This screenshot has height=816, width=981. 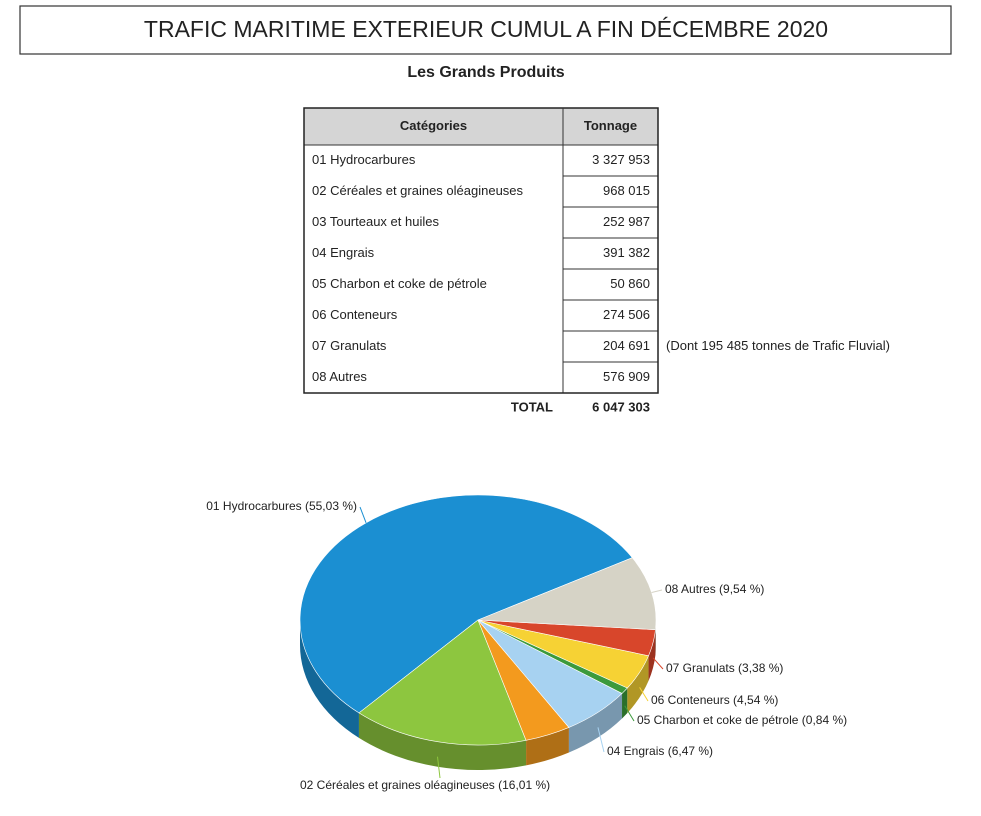 I want to click on tonnage-value: 576 909, so click(x=626, y=376).